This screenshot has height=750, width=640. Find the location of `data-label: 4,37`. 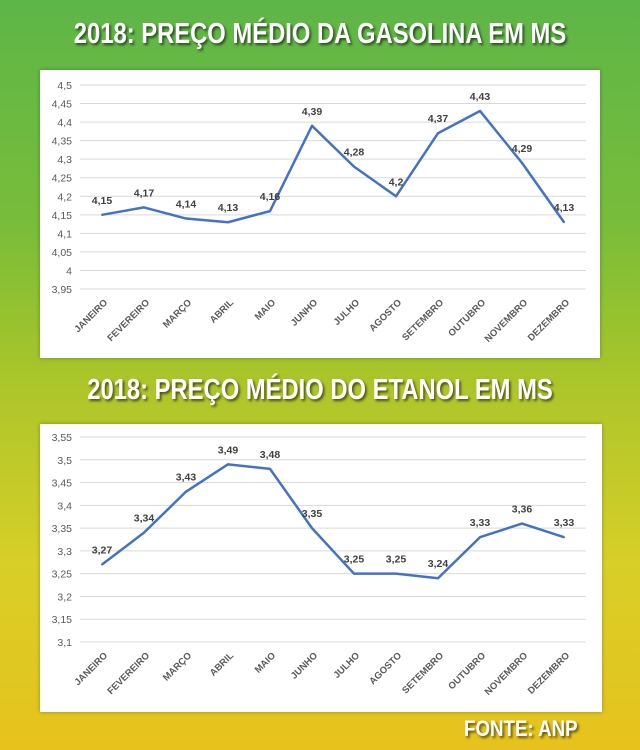

data-label: 4,37 is located at coordinates (438, 119).